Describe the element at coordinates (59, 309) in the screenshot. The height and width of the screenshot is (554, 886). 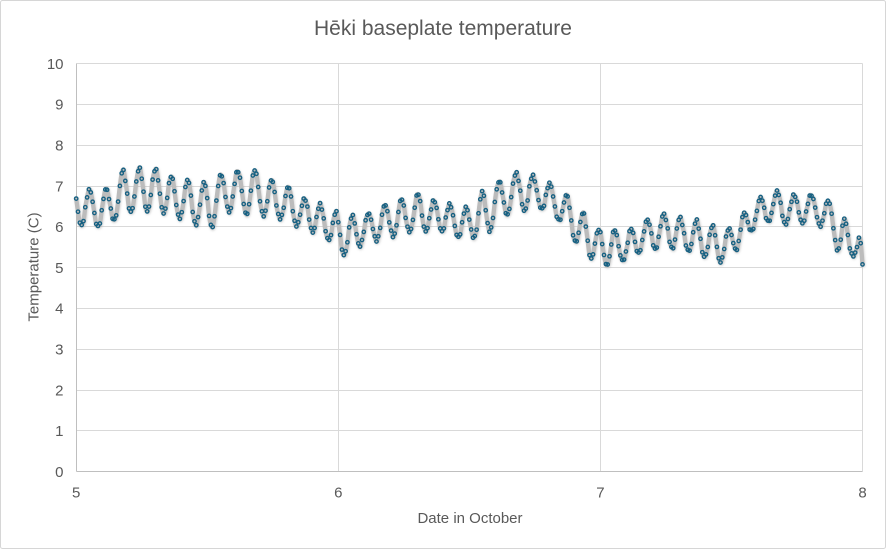
I see `svg-text: 4` at that location.